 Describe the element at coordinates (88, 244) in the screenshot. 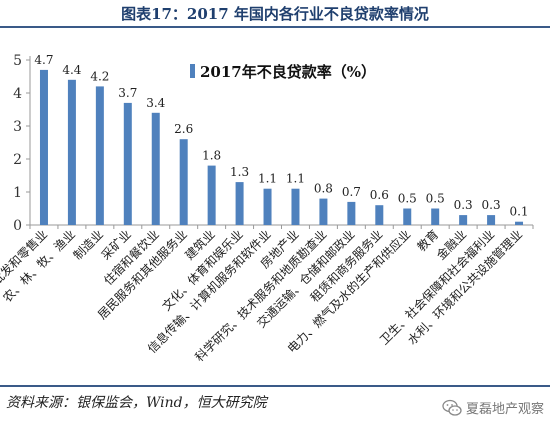

I see `category-label: 制造业` at that location.